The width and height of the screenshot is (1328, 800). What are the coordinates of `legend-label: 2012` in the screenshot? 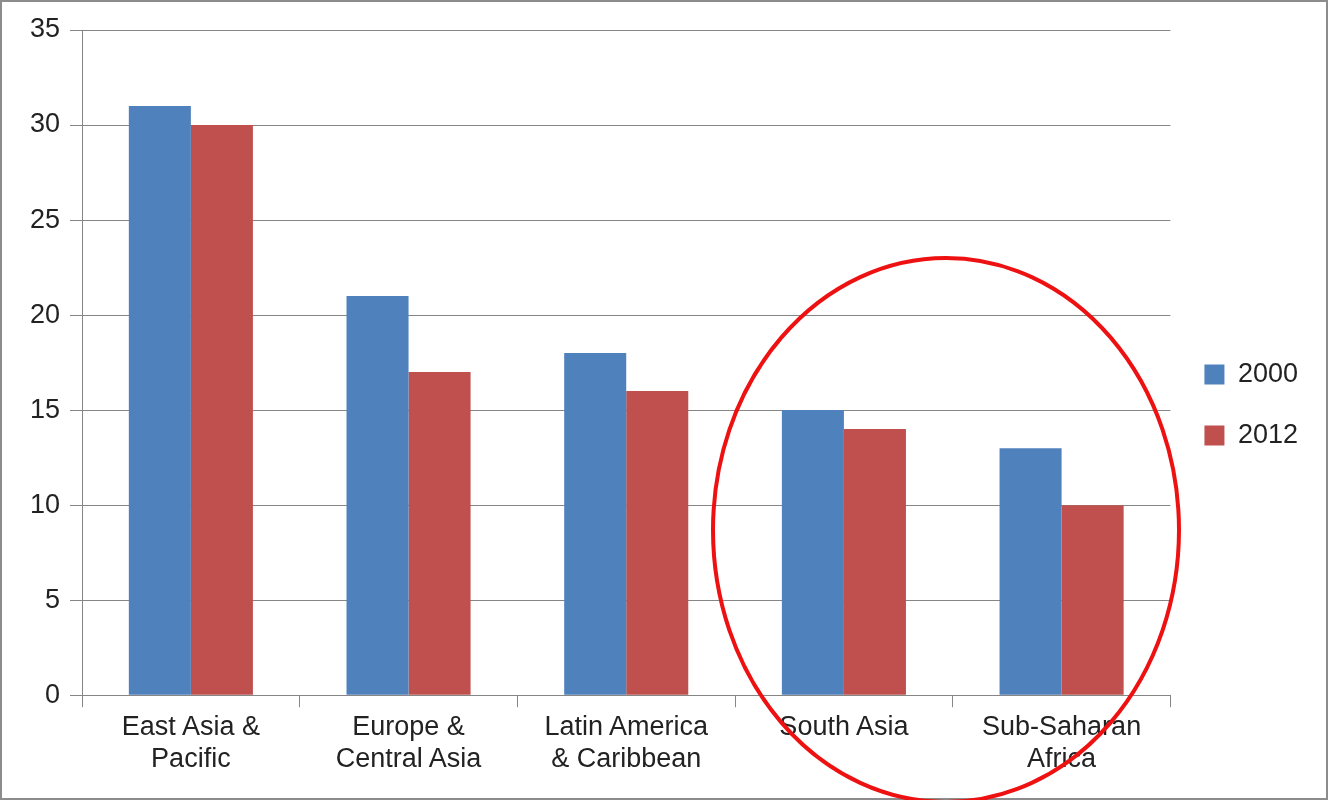 It's located at (1268, 433).